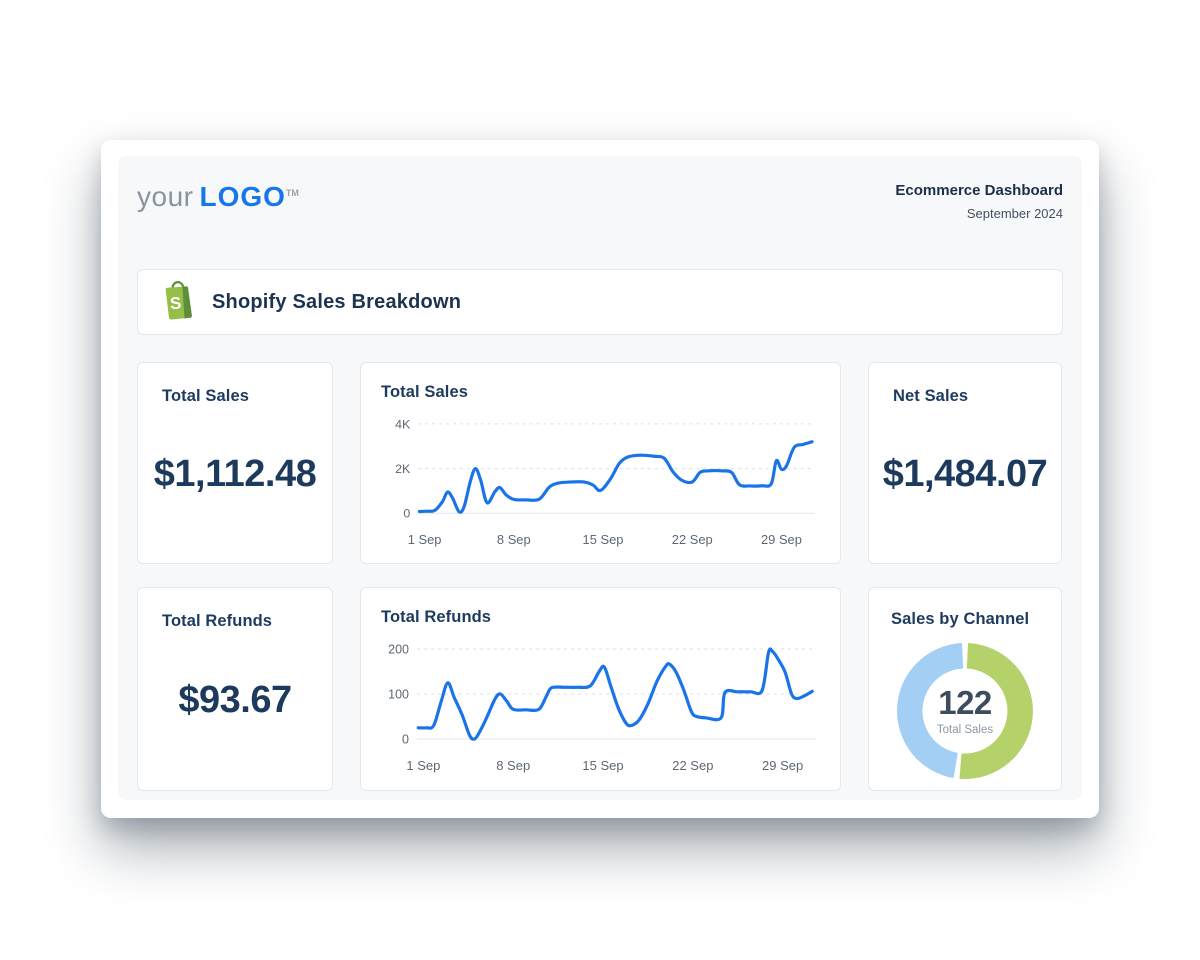  Describe the element at coordinates (398, 695) in the screenshot. I see `svg-text: 100` at that location.